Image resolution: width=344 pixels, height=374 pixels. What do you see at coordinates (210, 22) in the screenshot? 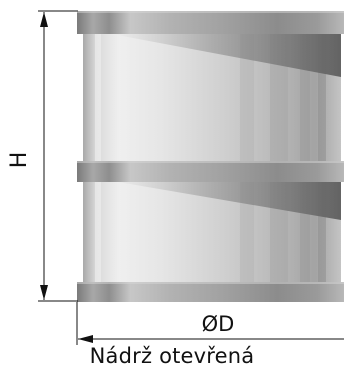
I see `top-rim` at bounding box center [210, 22].